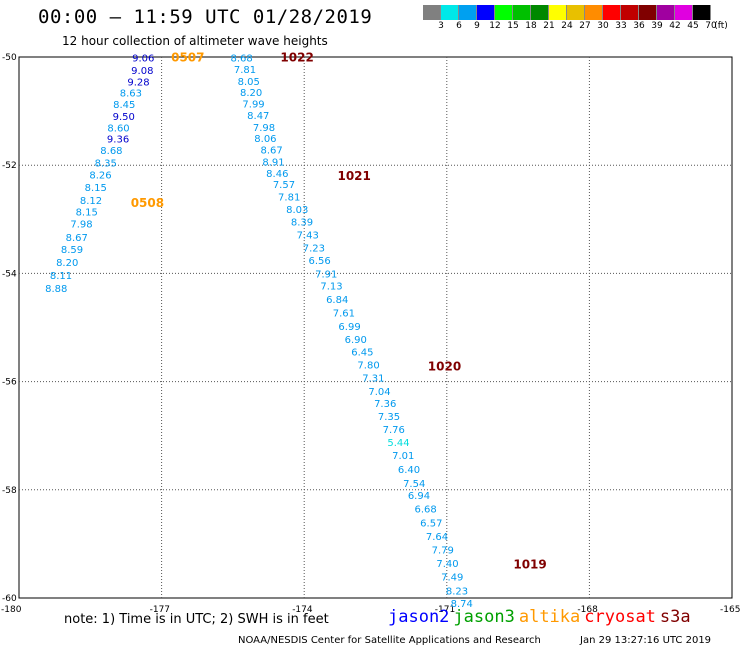  What do you see at coordinates (373, 378) in the screenshot?
I see `swh-value: 7.31` at bounding box center [373, 378].